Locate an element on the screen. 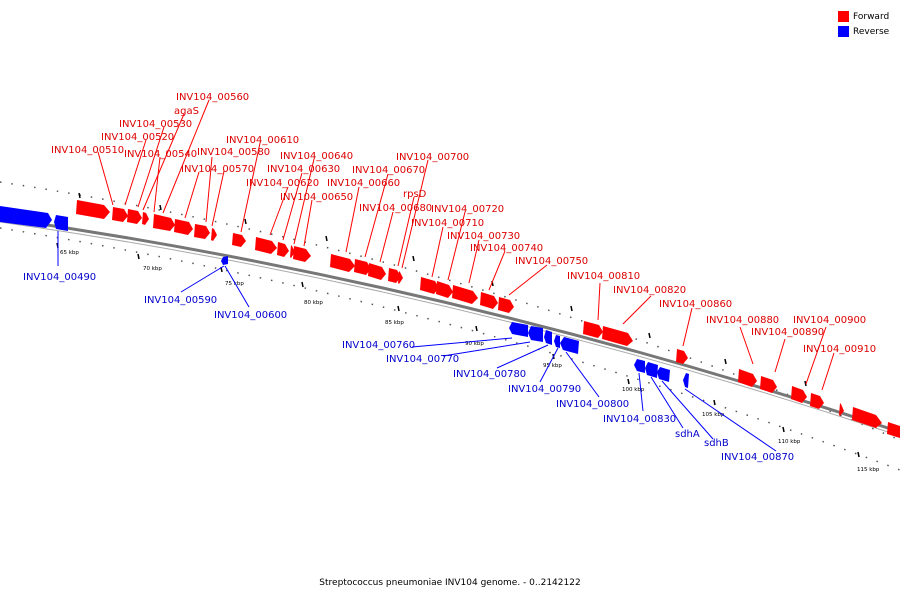 The height and width of the screenshot is (605, 900). gene-label: INV104_00520 is located at coordinates (137, 137).